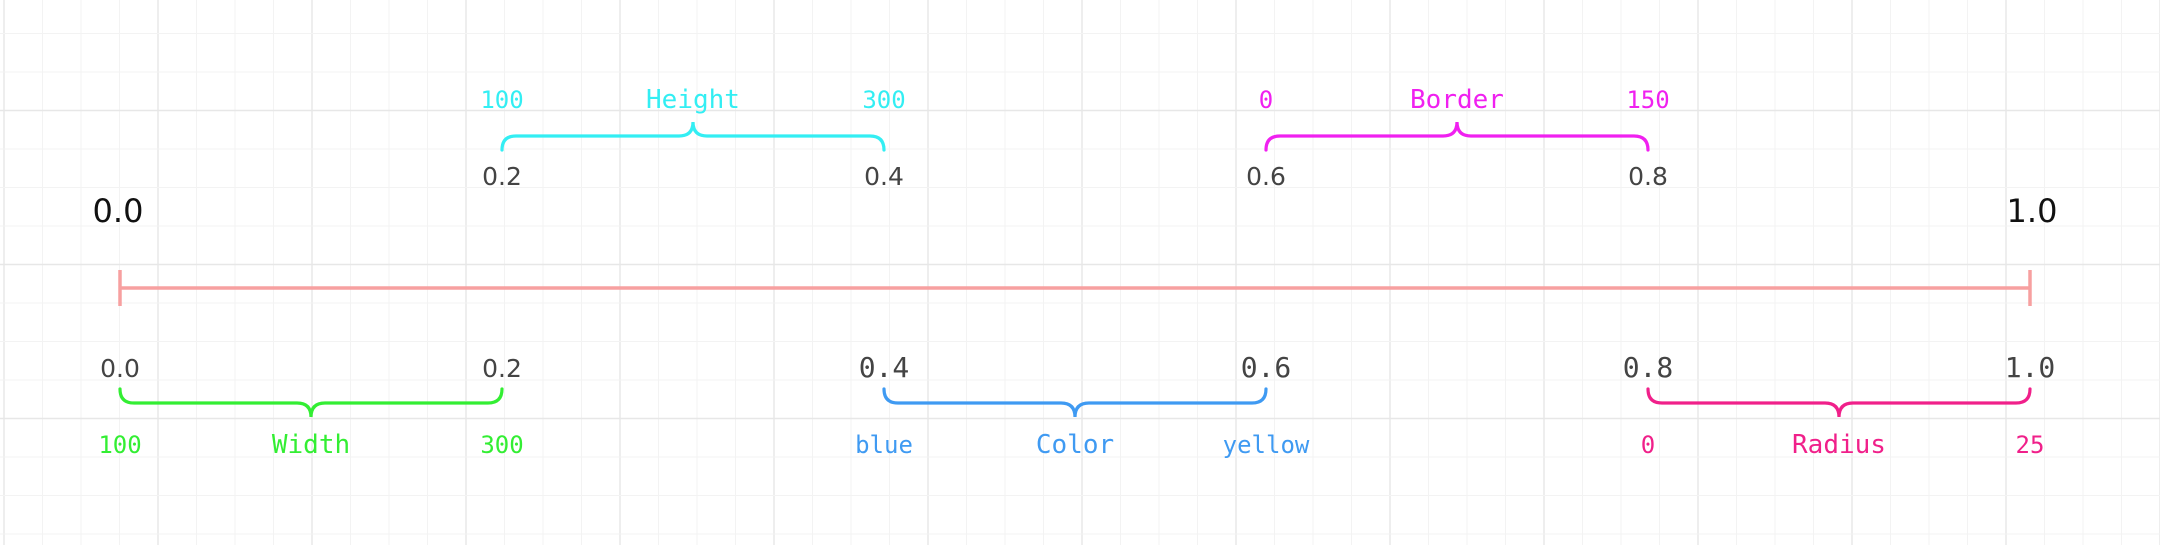 The image size is (2160, 545). I want to click on segment-color: 0.4 0.6 blue yellow Color, so click(1082, 405).